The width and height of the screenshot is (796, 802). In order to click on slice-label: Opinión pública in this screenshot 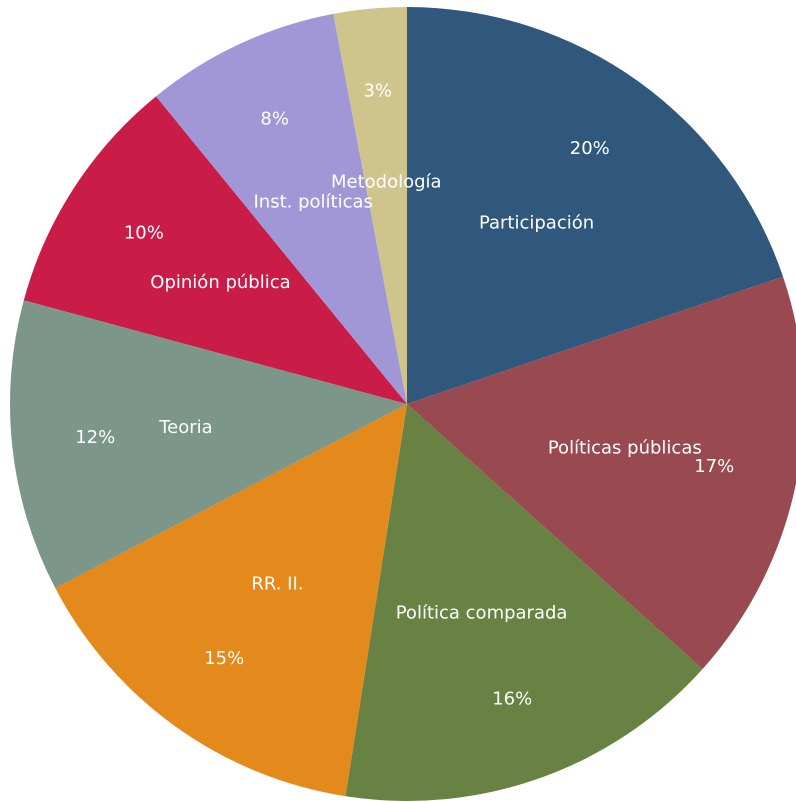, I will do `click(220, 282)`.